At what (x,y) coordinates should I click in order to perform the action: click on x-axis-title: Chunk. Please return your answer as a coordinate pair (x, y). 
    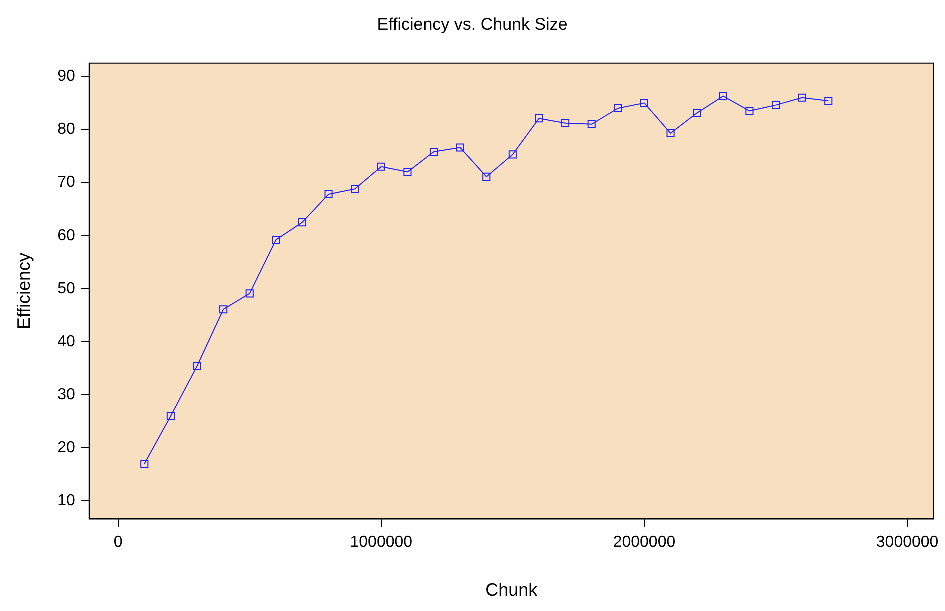
    Looking at the image, I should click on (512, 590).